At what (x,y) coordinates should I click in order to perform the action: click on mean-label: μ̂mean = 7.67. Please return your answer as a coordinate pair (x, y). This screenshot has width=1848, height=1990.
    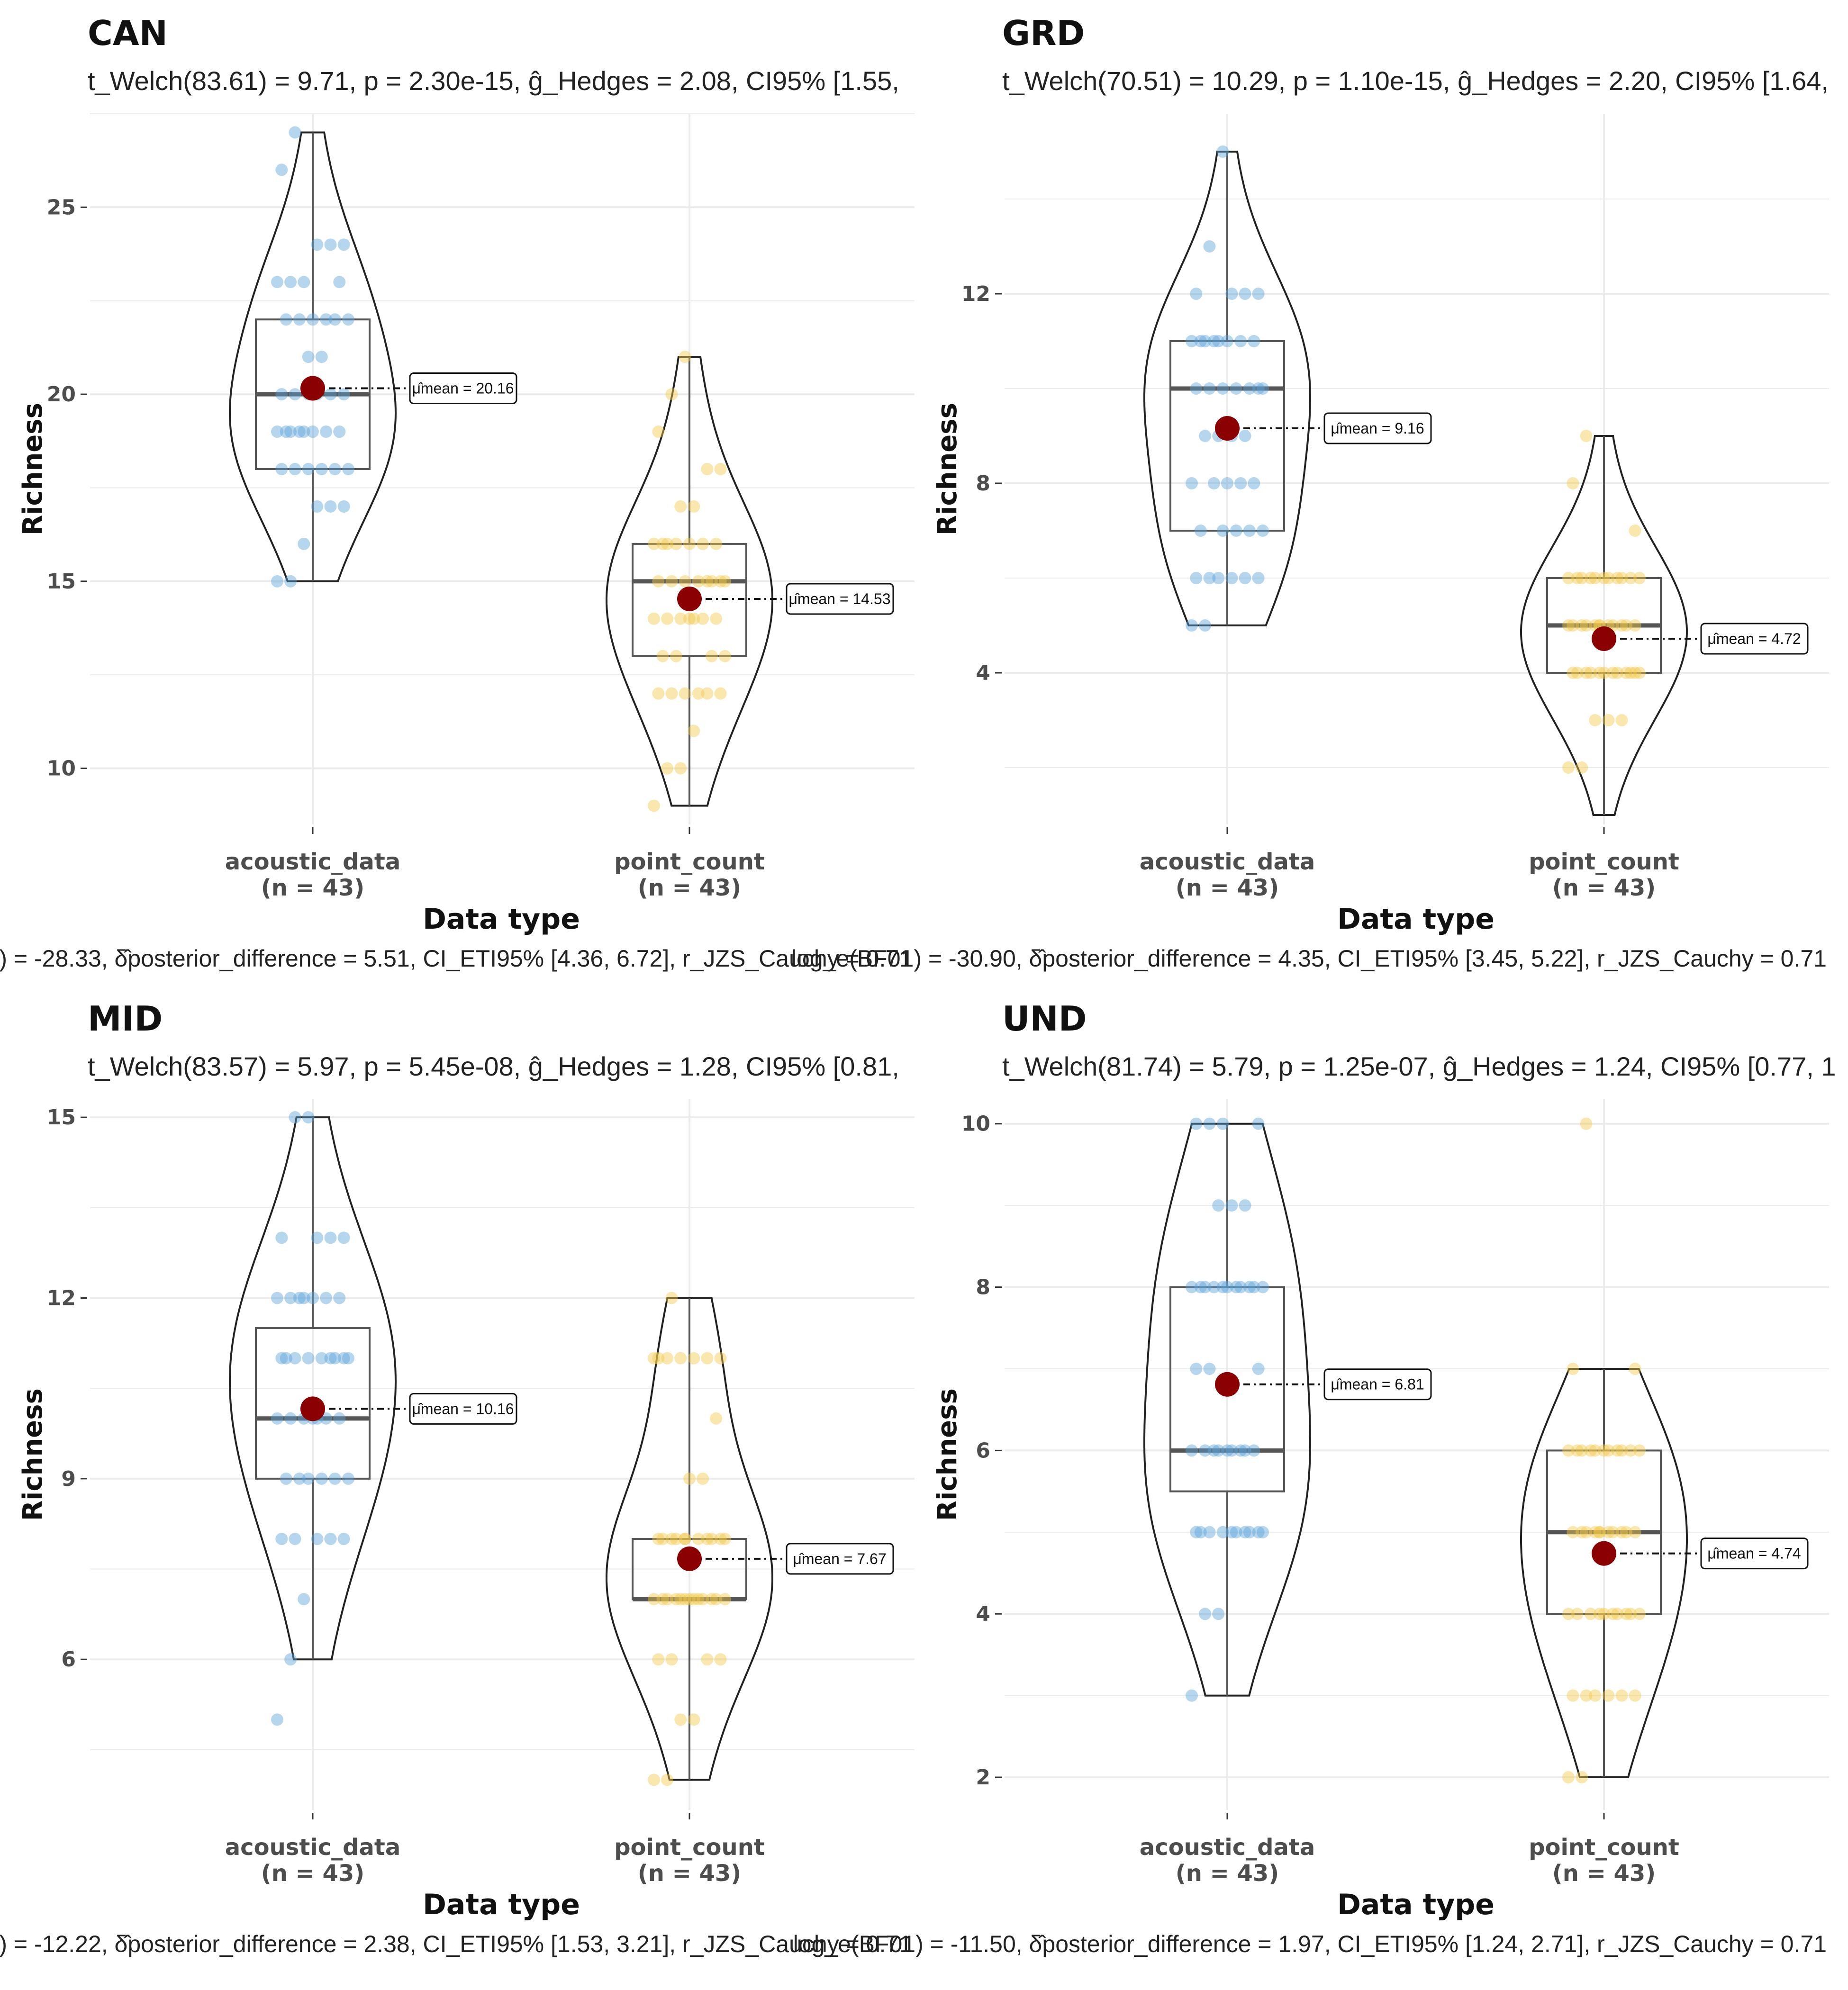
    Looking at the image, I should click on (839, 1558).